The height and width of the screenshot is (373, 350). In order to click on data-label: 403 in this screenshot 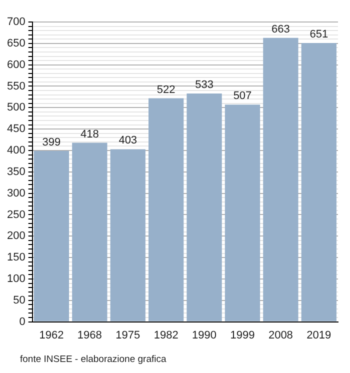, I will do `click(128, 140)`.